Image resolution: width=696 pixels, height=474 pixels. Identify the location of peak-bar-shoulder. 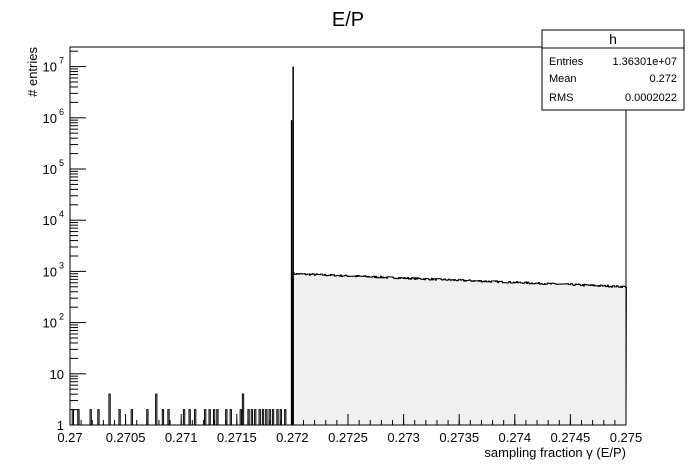
(291, 272).